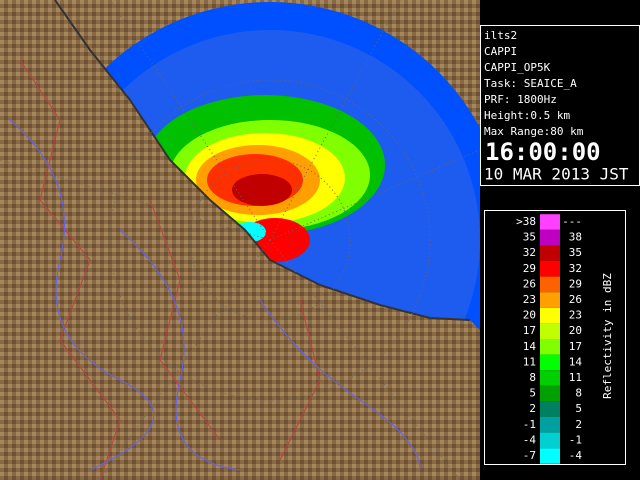 Image resolution: width=640 pixels, height=480 pixels. Describe the element at coordinates (532, 377) in the screenshot. I see `legend-low: 8` at that location.